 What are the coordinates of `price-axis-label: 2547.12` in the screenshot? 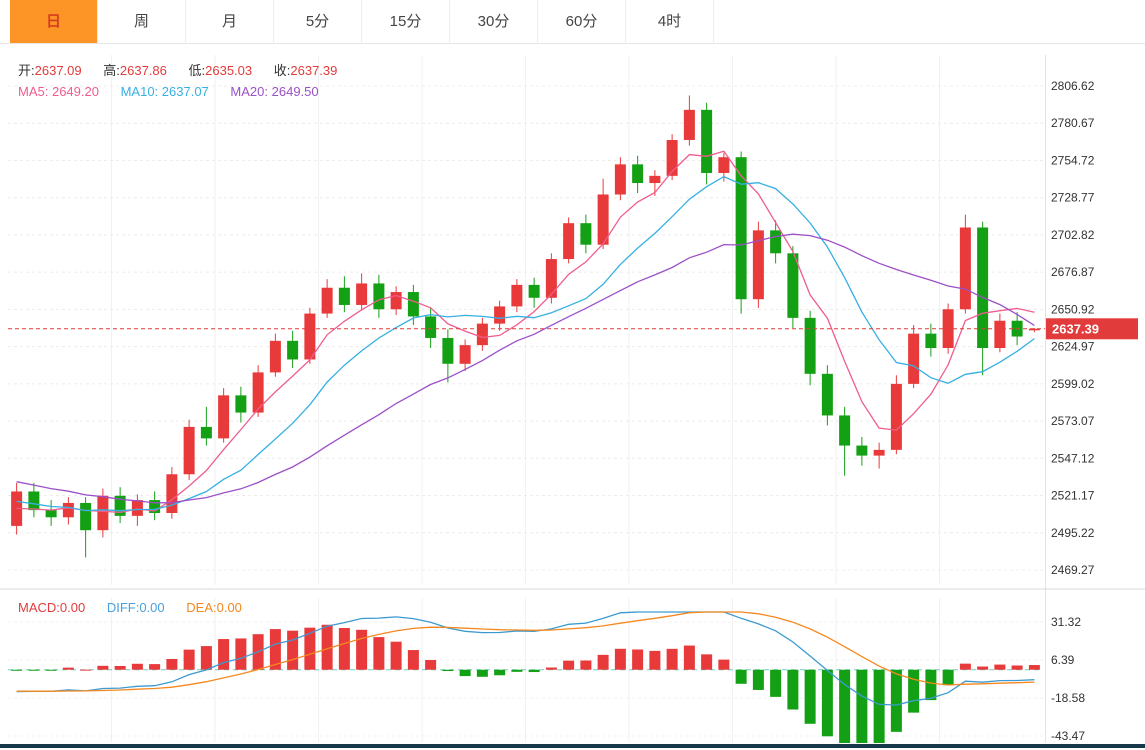 It's located at (1073, 458).